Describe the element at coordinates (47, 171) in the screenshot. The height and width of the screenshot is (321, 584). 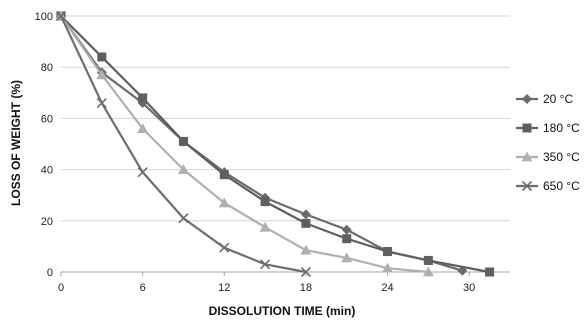
I see `y-tick-label: 40` at that location.